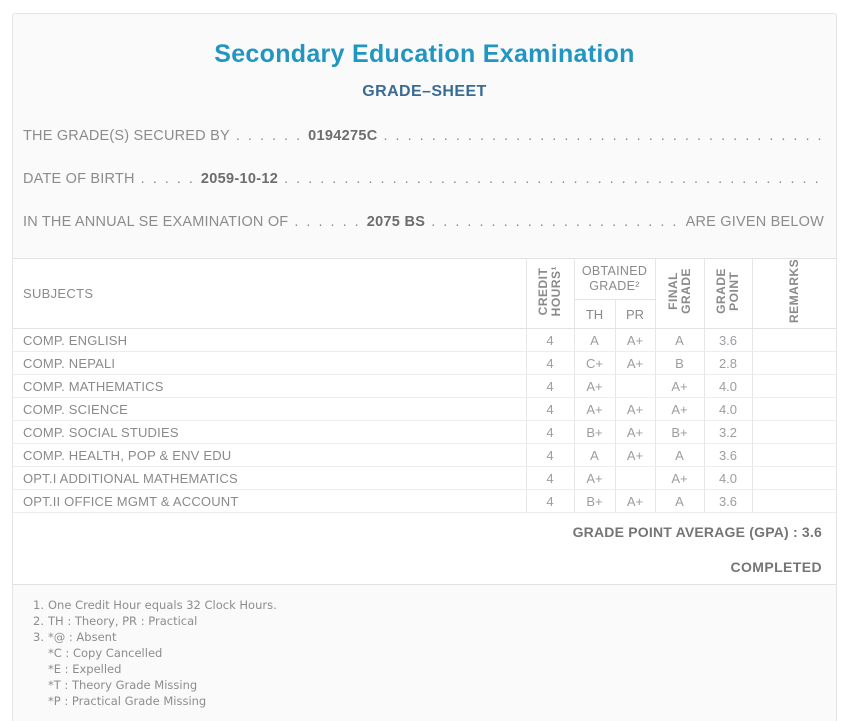  I want to click on theory-grade: C+, so click(594, 363).